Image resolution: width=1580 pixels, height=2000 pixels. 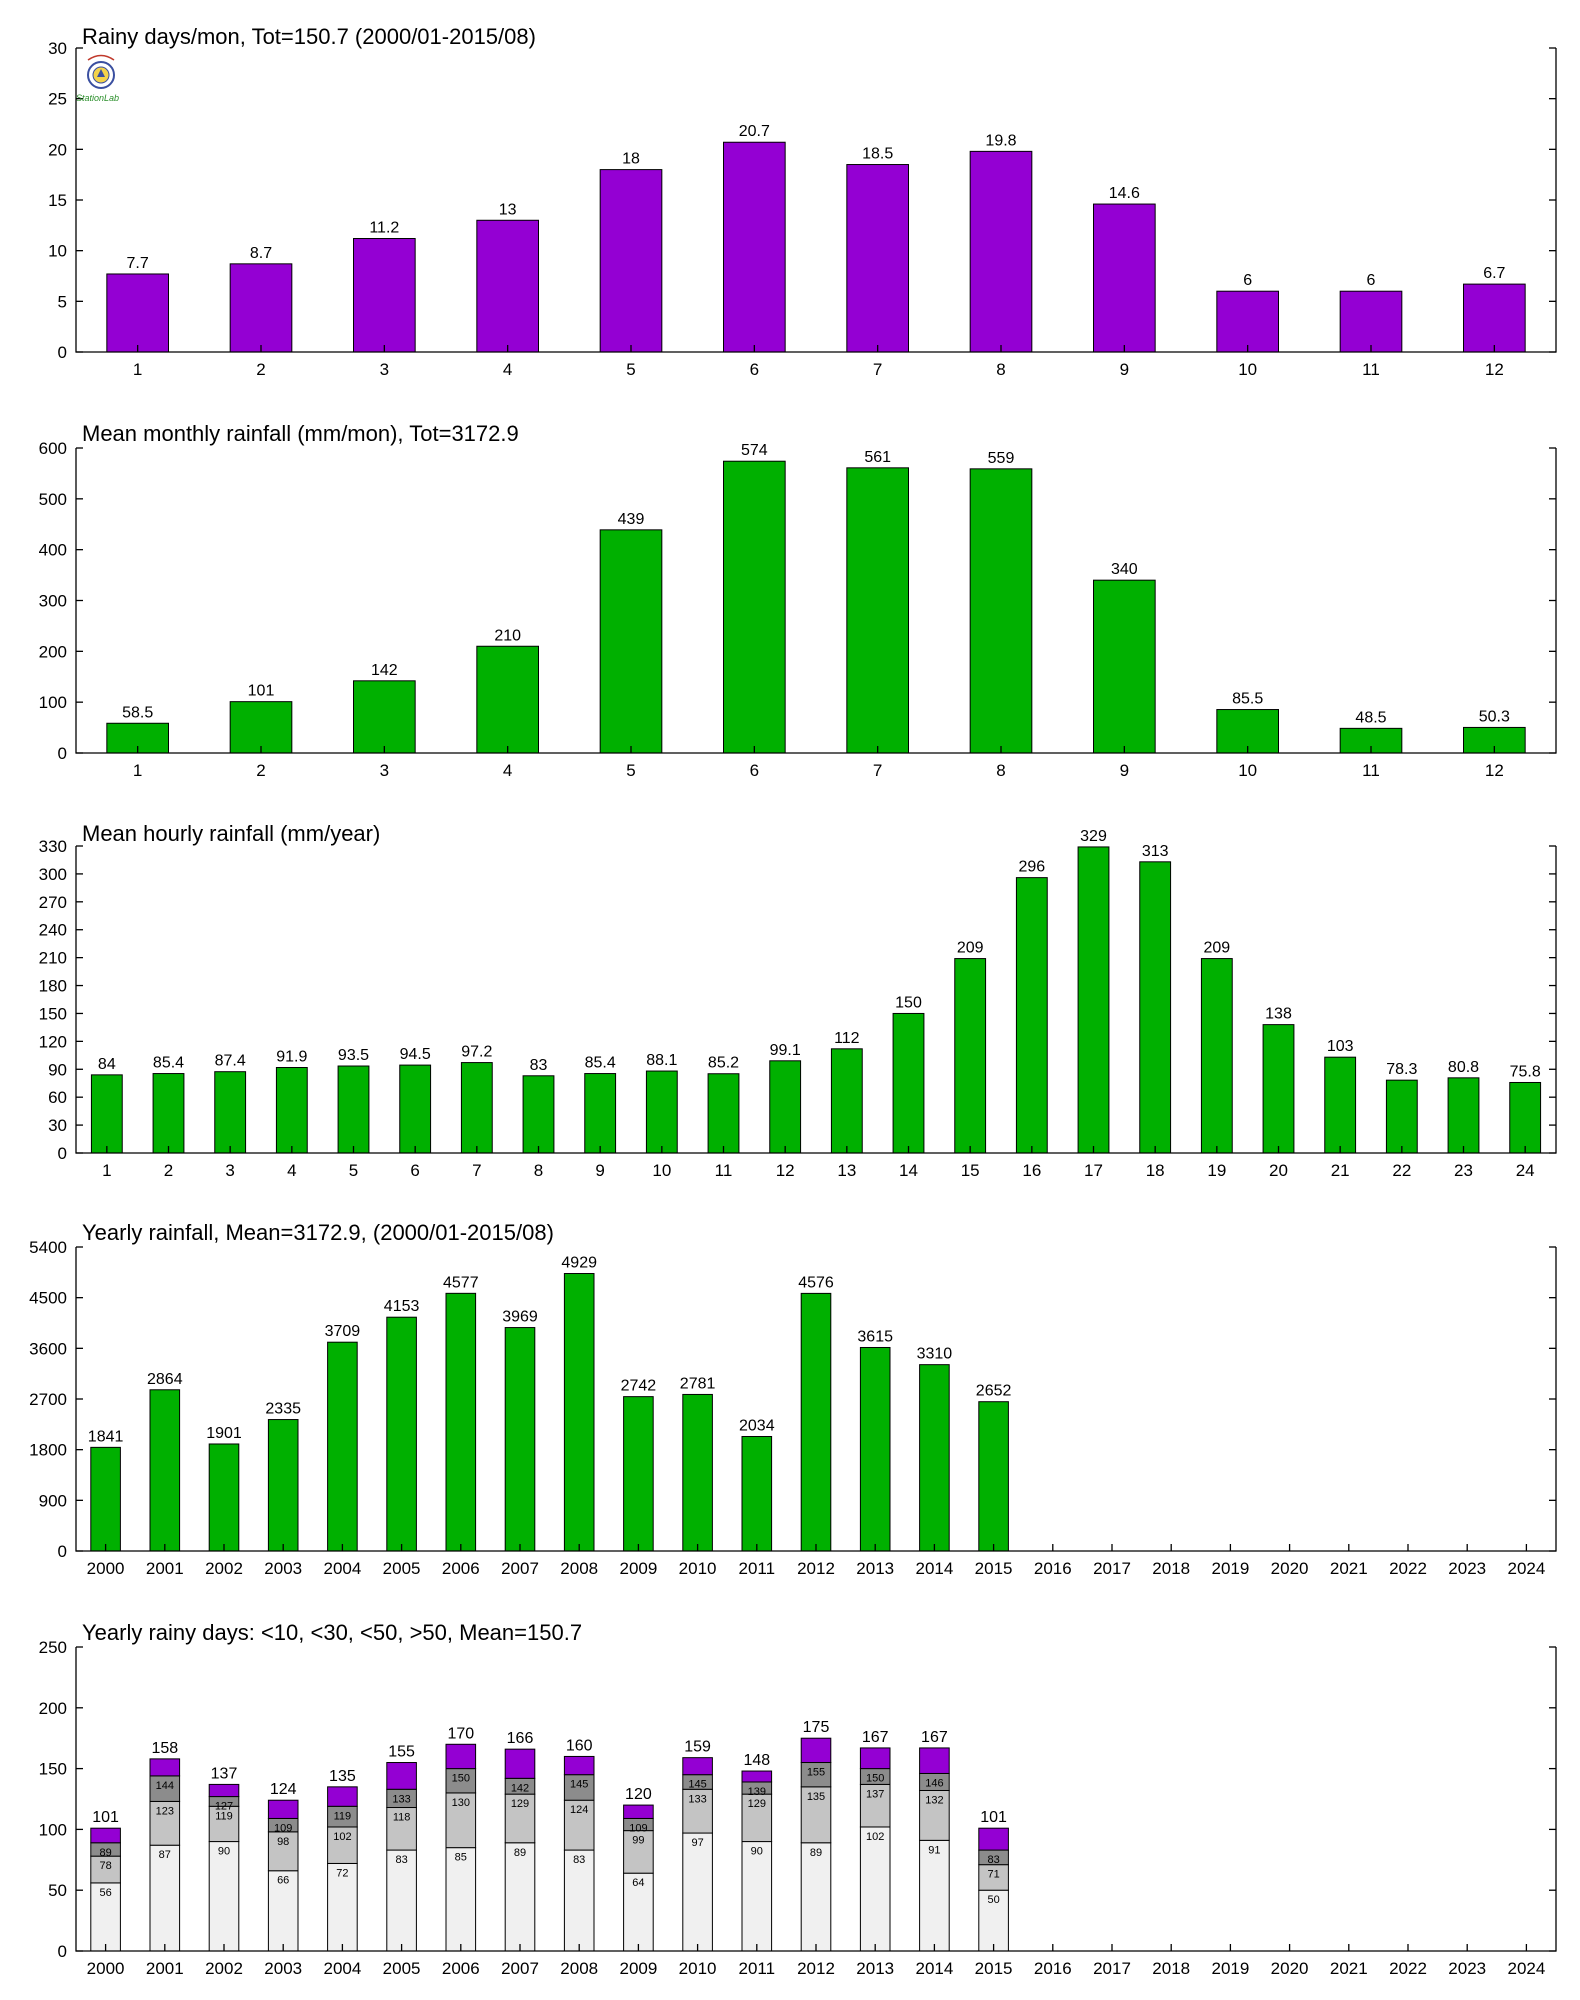 What do you see at coordinates (461, 1858) in the screenshot?
I see `stack-label-lt10-2006: 85` at bounding box center [461, 1858].